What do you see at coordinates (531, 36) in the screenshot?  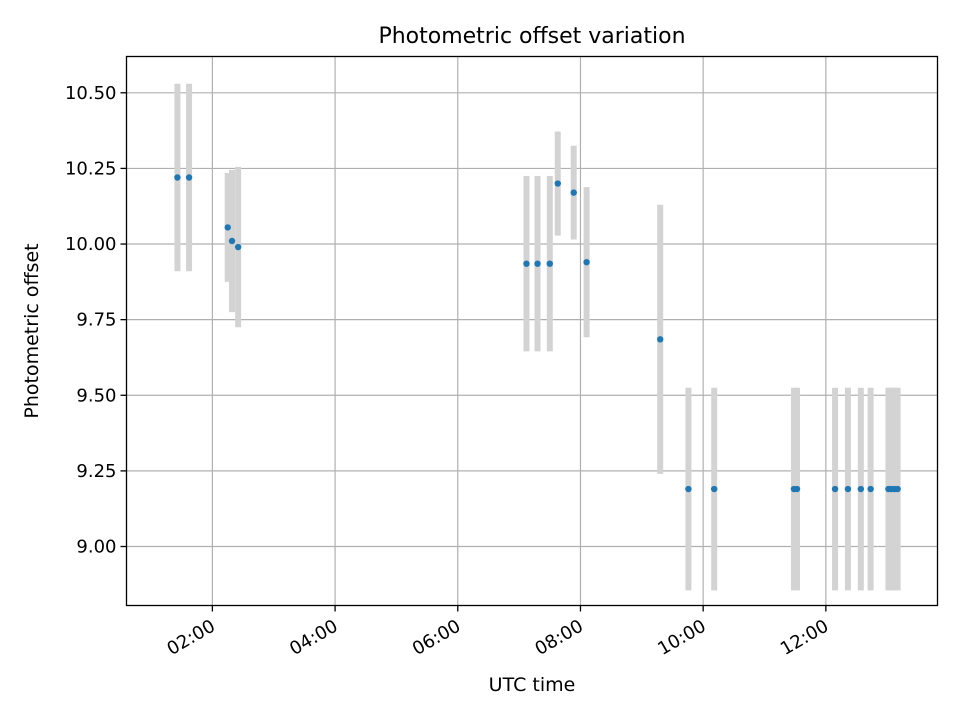 I see `chart-title: Photometric offset variation` at bounding box center [531, 36].